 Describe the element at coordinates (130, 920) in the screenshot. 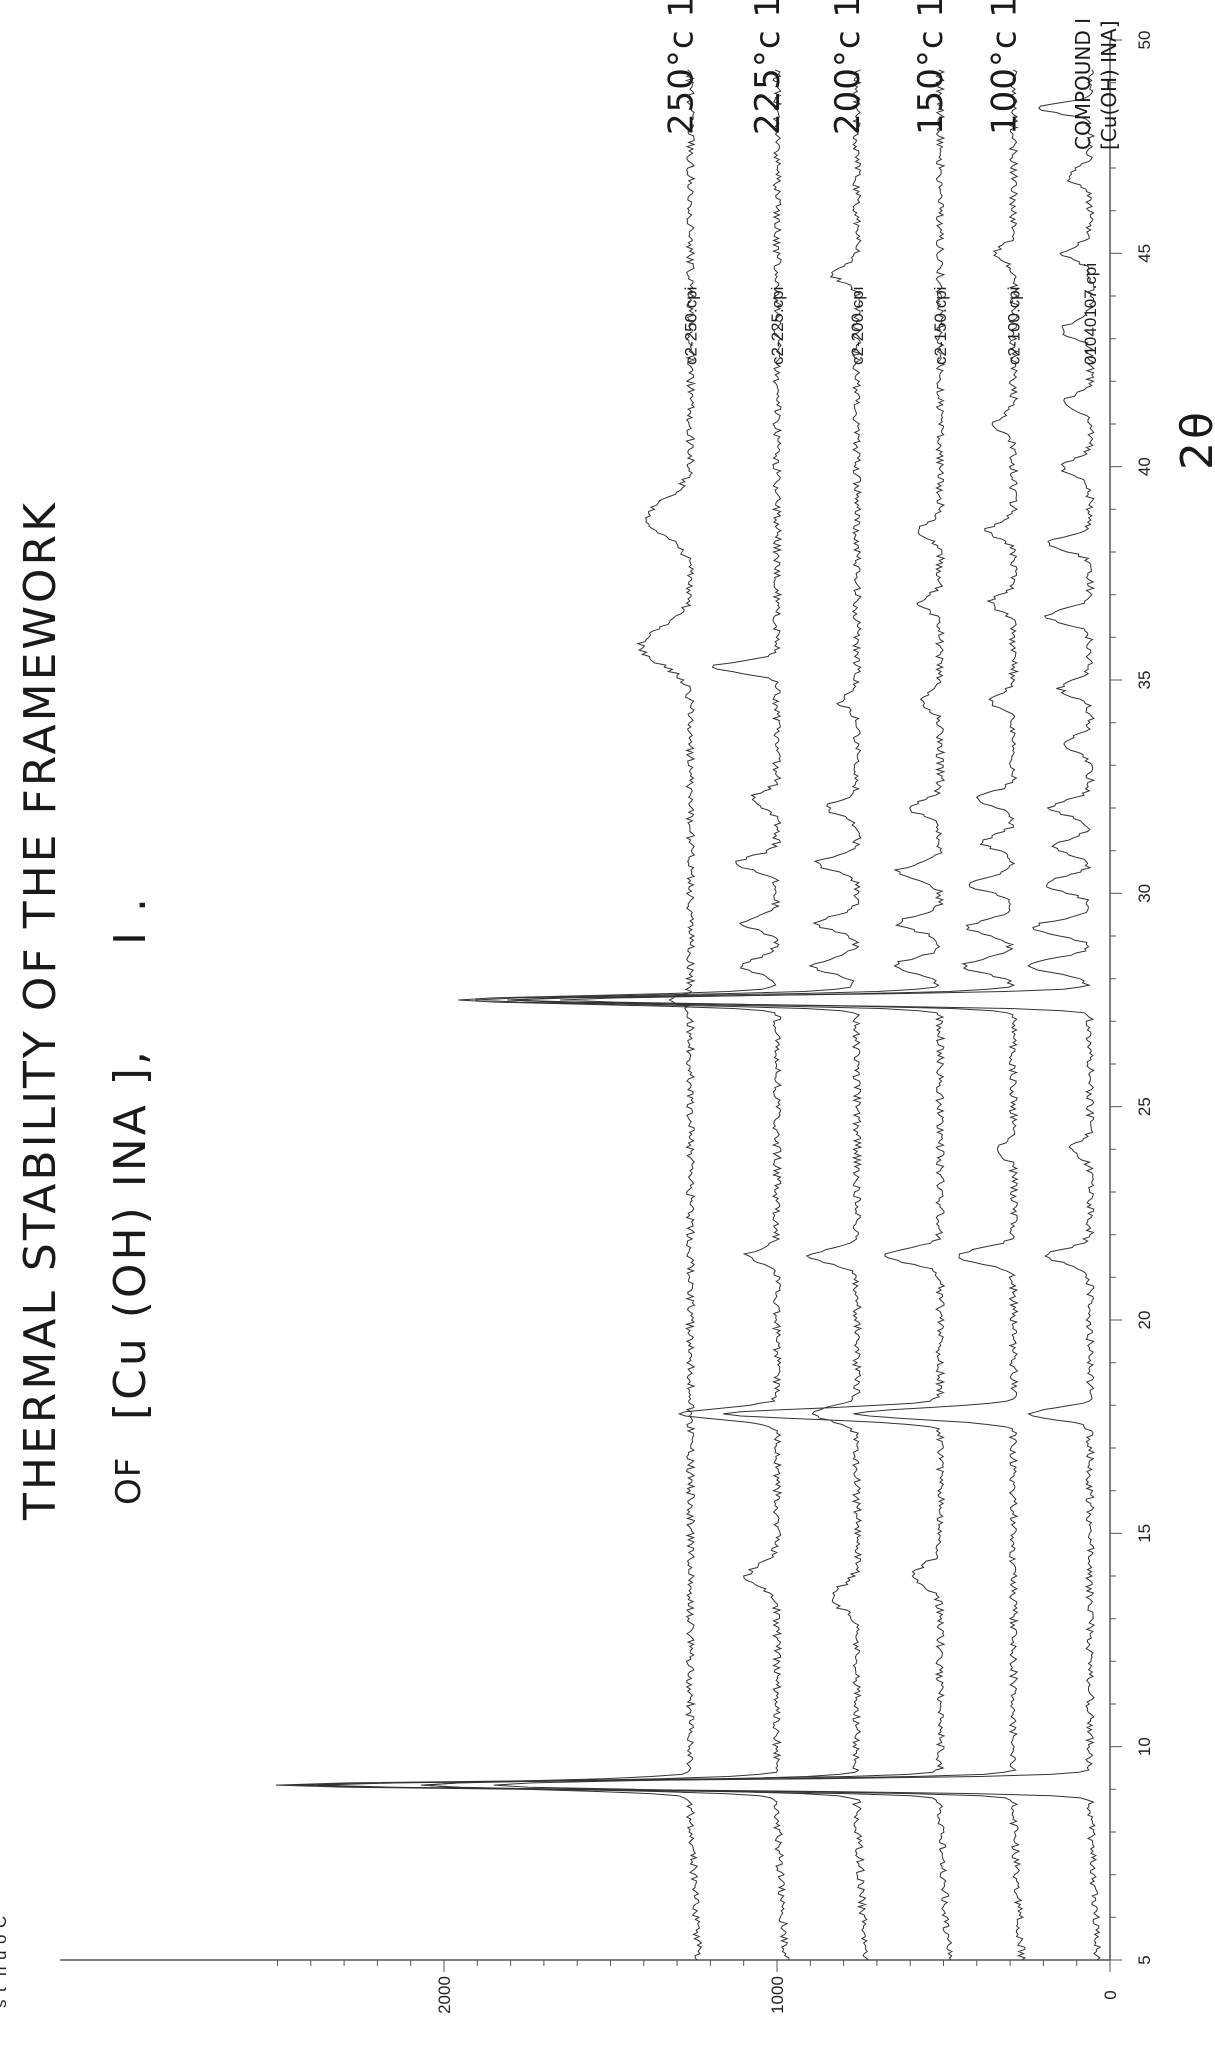

I see `title-line-2-suffix: I .` at that location.